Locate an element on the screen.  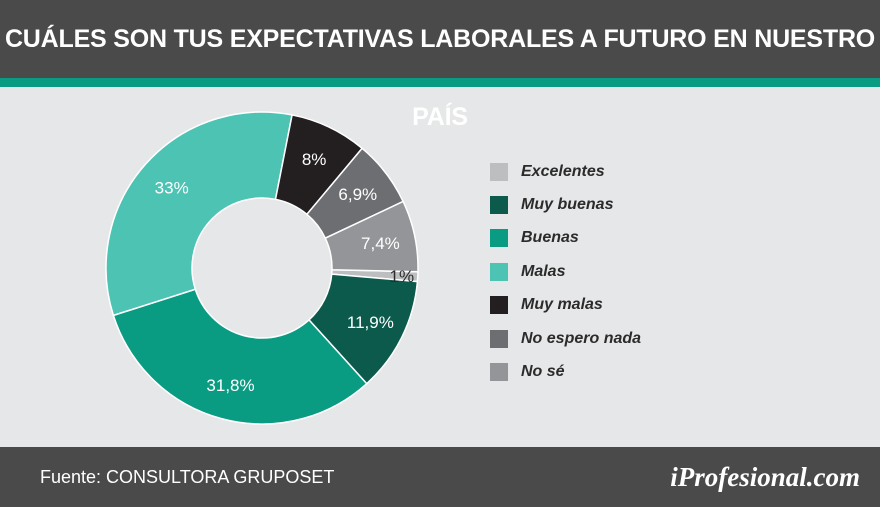
legend-label: Muy malas is located at coordinates (562, 305).